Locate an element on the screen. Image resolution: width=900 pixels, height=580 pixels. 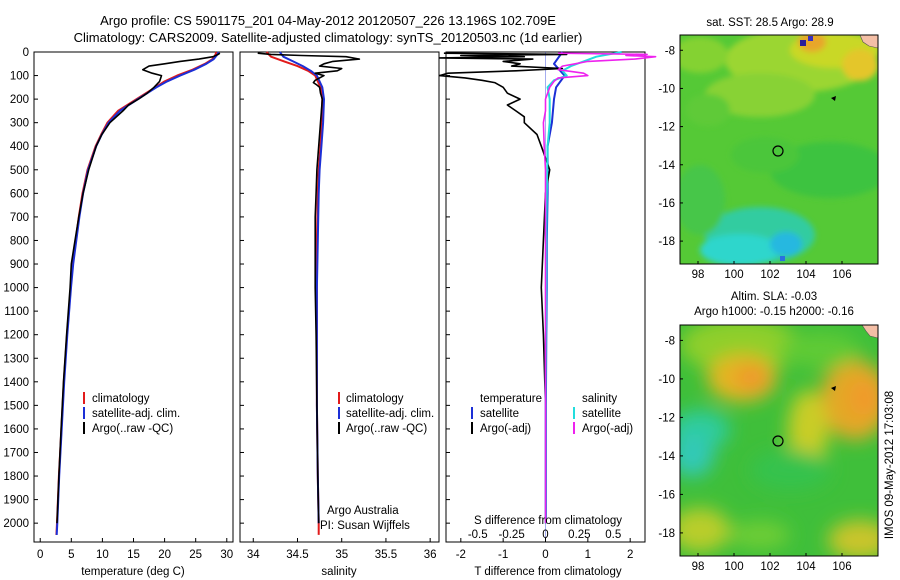
temperature-x-axis-label: temperature (deg C) is located at coordinates (133, 572).